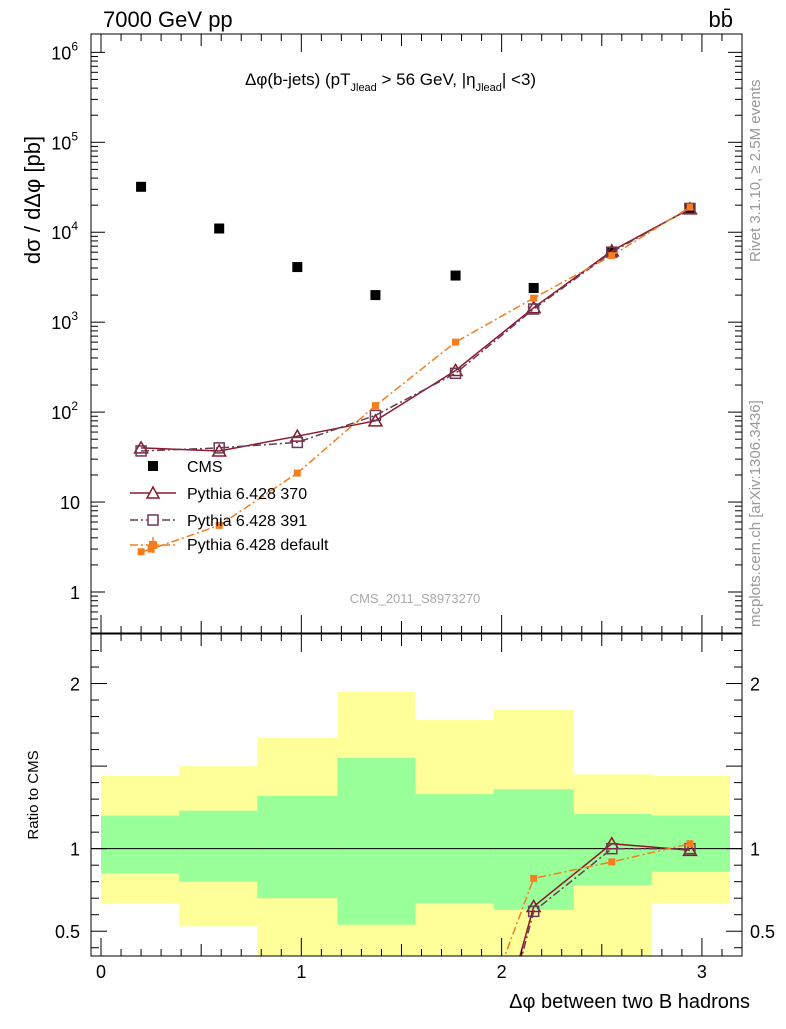 This screenshot has width=786, height=1029. I want to click on main-y-tick-label-6: 10⁶, so click(64, 51).